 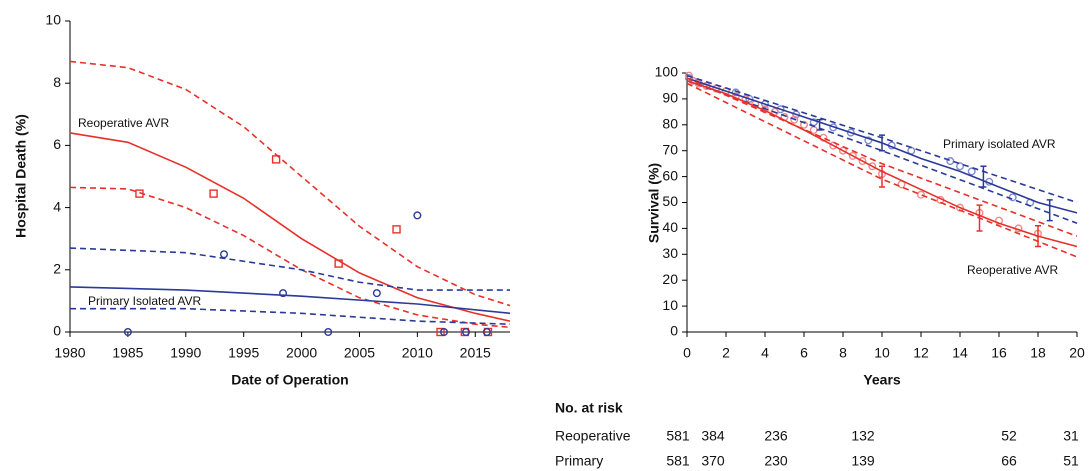 What do you see at coordinates (301, 353) in the screenshot?
I see `x-tick-label: 2000` at bounding box center [301, 353].